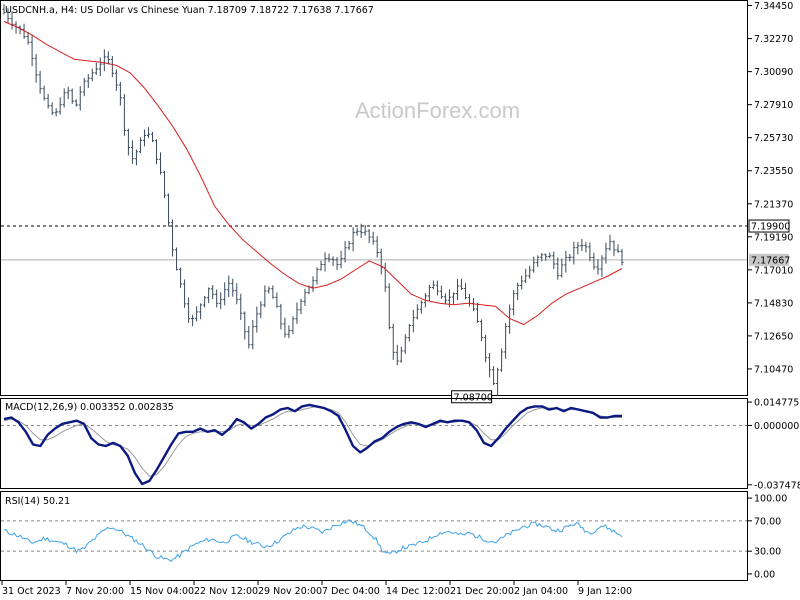 This screenshot has height=600, width=800. Describe the element at coordinates (773, 171) in the screenshot. I see `price-y-tick-label: 7.23550` at that location.